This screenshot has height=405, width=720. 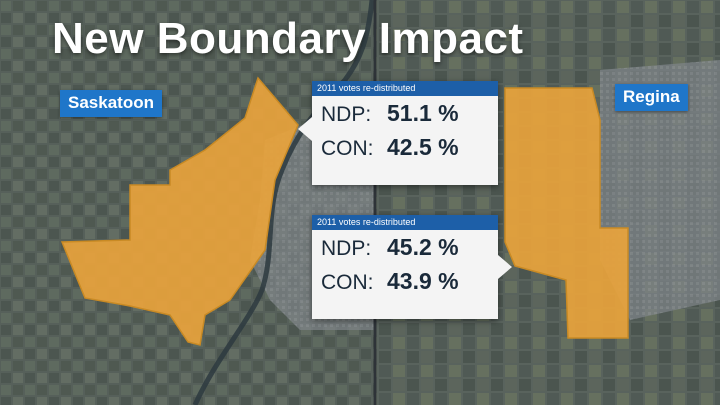 What do you see at coordinates (651, 97) in the screenshot?
I see `city-label-regina: Regina` at bounding box center [651, 97].